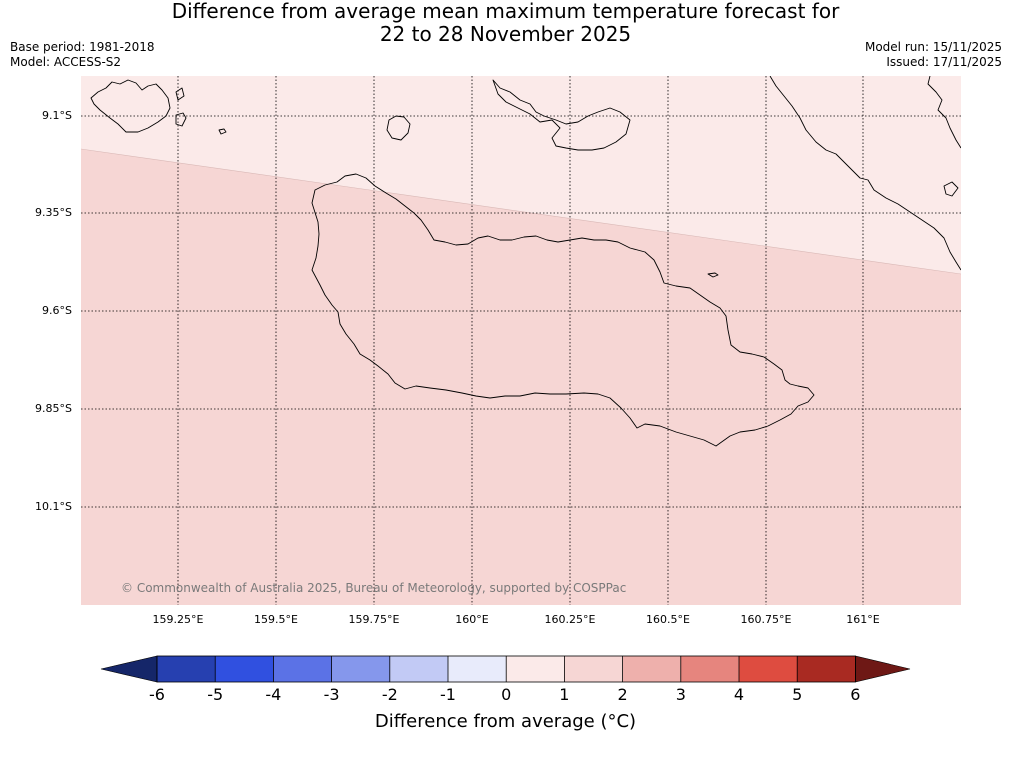  What do you see at coordinates (505, 721) in the screenshot?
I see `colorbar-title: Difference from average (°C)` at bounding box center [505, 721].